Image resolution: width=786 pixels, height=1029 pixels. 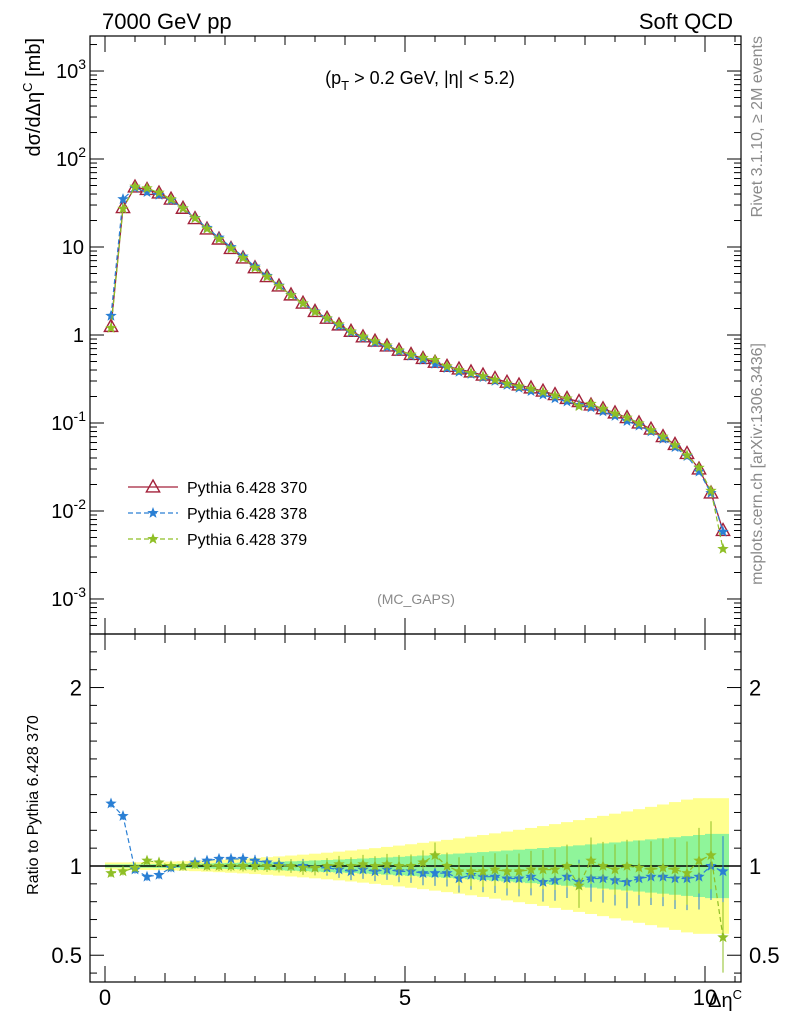 I want to click on ratio-y-tick-label-right: 0.5, so click(x=764, y=955).